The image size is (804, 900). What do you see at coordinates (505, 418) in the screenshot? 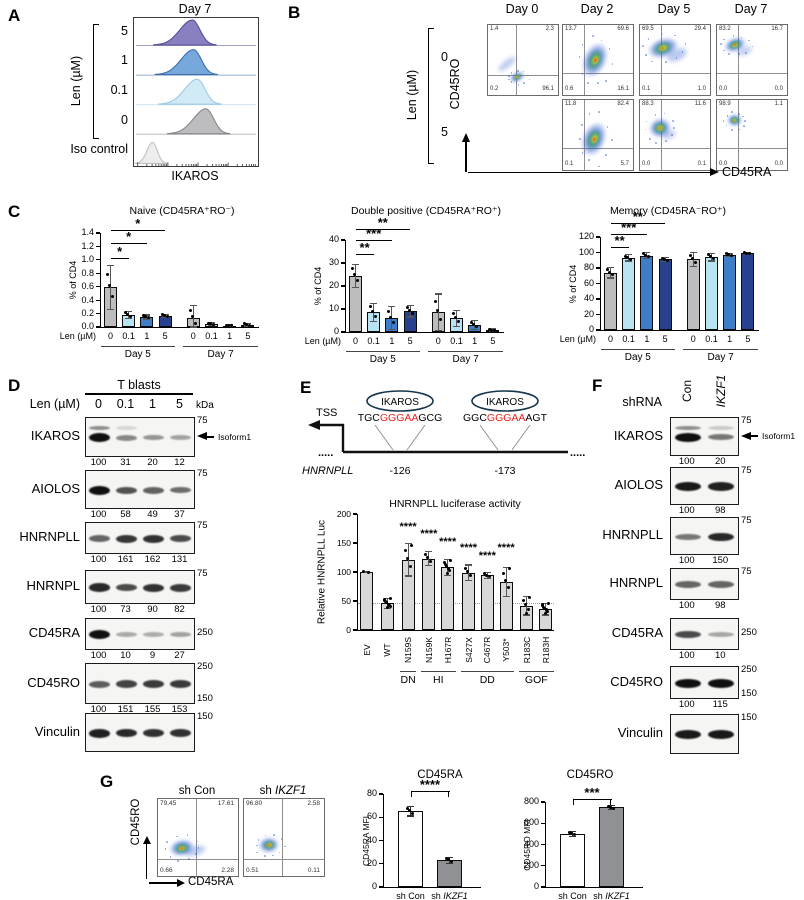
I see `binding-sequence: GGCGGGAAAGT` at bounding box center [505, 418].